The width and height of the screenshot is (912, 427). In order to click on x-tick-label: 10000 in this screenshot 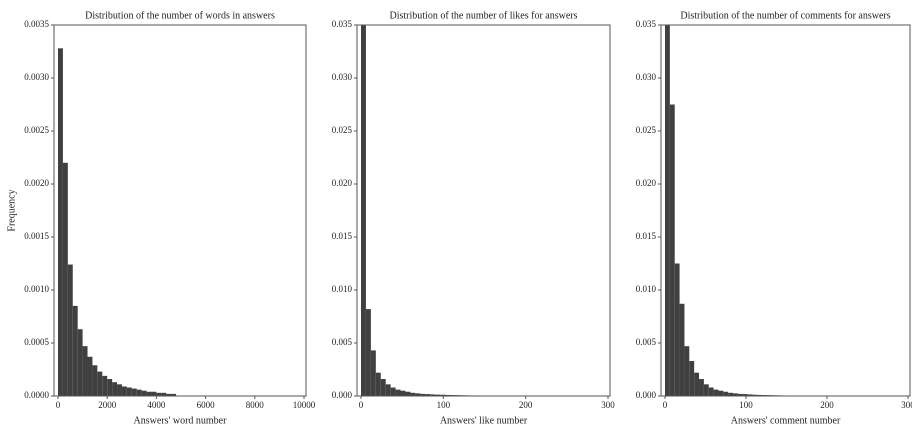, I will do `click(304, 405)`.